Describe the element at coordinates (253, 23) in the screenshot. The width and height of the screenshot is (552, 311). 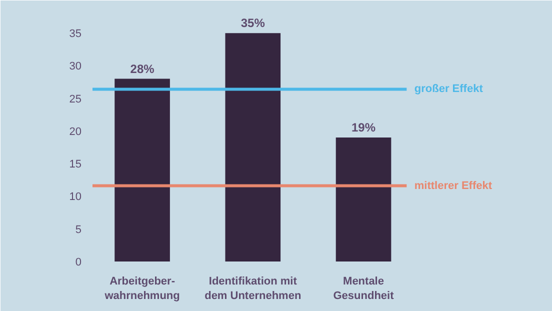
I see `data-label: 35%` at that location.